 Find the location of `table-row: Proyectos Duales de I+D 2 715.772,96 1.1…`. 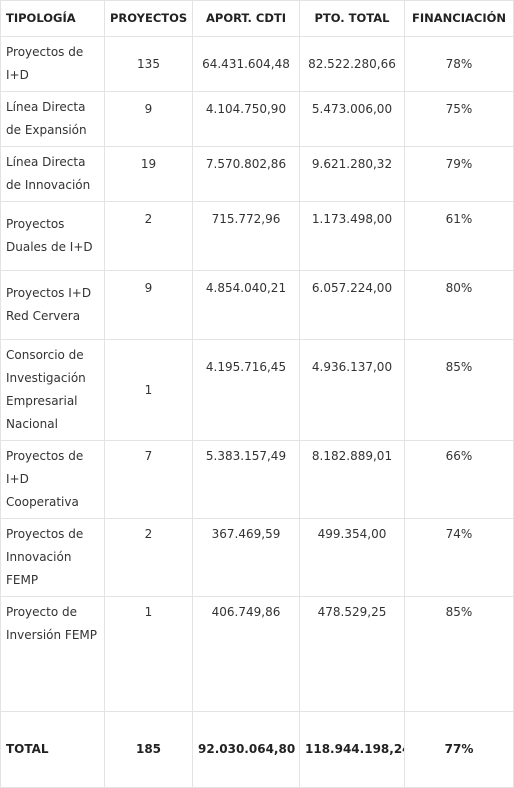

table-row: Proyectos Duales de I+D 2 715.772,96 1.1… is located at coordinates (257, 236).